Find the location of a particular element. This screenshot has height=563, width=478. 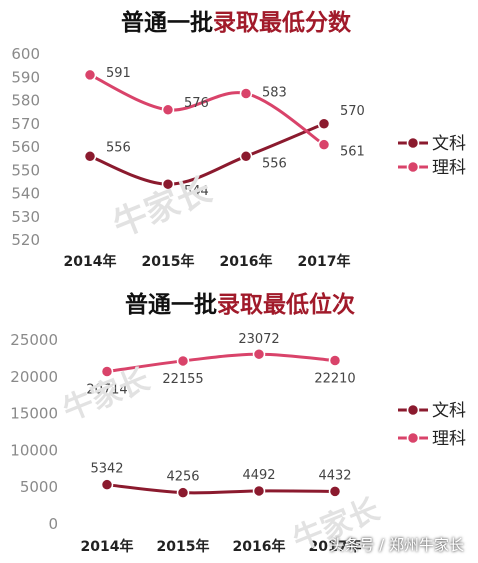

chart-title: 普通一批录取最低分数 is located at coordinates (236, 22).